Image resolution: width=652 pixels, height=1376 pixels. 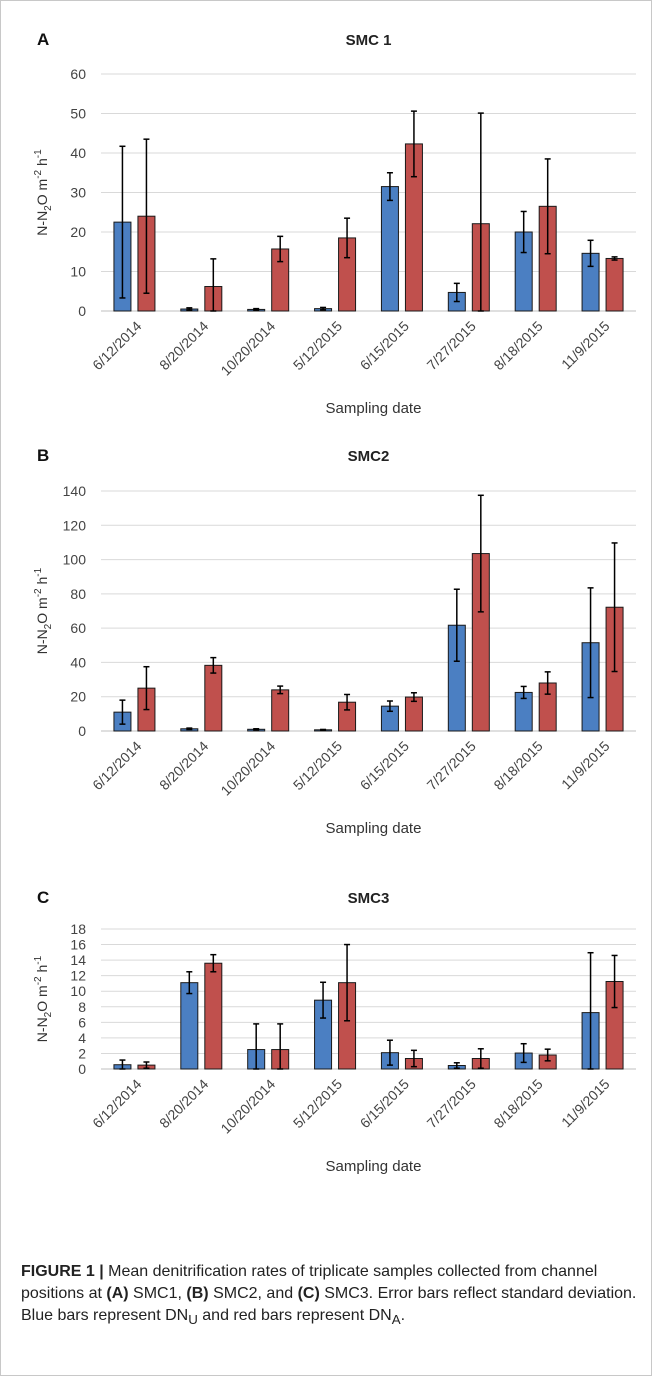 What do you see at coordinates (193, 1320) in the screenshot?
I see `caption-sub-u: U` at bounding box center [193, 1320].